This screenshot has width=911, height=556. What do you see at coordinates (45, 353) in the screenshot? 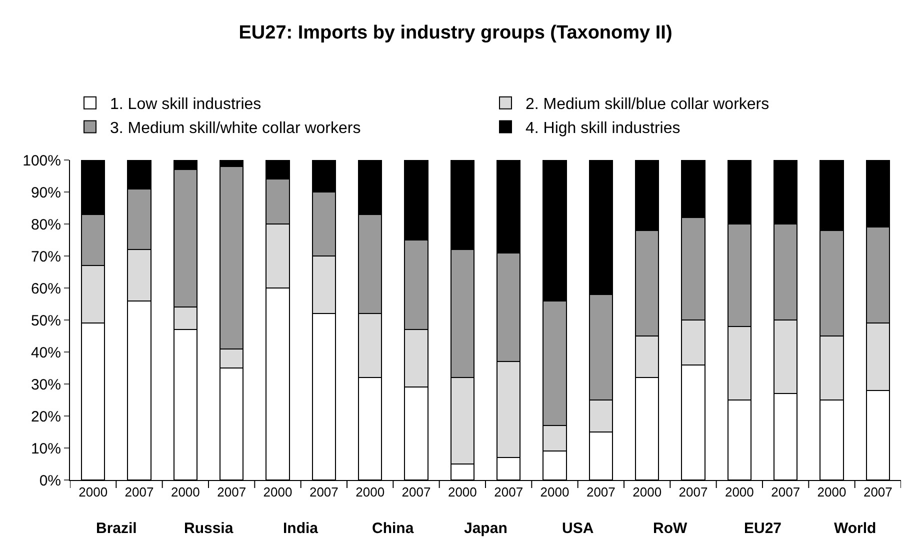
I see `y-tick-label: 40%` at bounding box center [45, 353].